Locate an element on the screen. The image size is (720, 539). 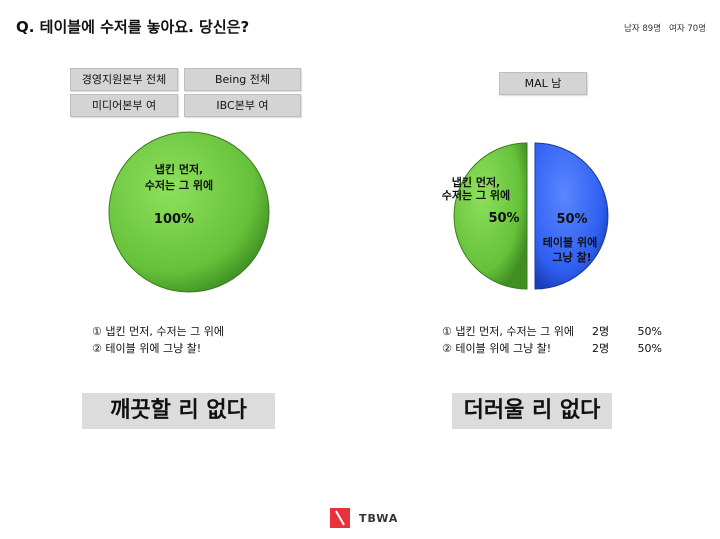
pie-right-label-napkin-line1: 냅킨 먼저, is located at coordinates (476, 182).